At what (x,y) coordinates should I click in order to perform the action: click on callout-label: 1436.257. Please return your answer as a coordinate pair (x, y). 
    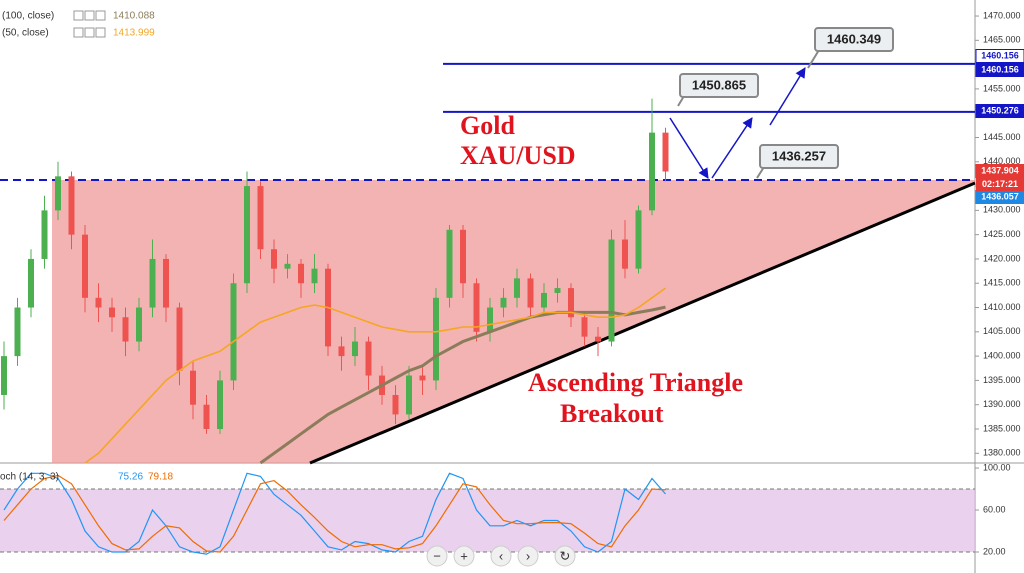
    Looking at the image, I should click on (799, 155).